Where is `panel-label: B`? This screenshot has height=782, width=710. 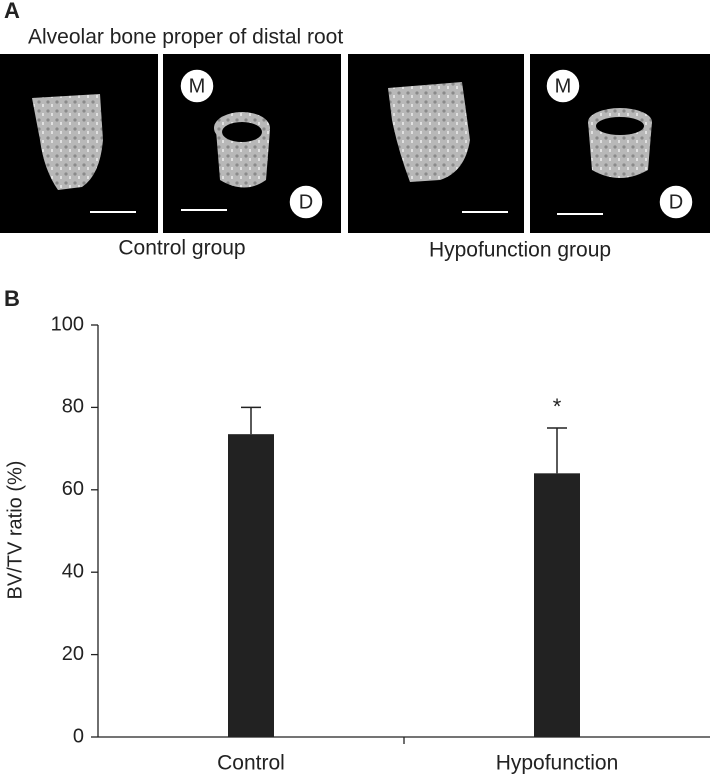 panel-label: B is located at coordinates (12, 298).